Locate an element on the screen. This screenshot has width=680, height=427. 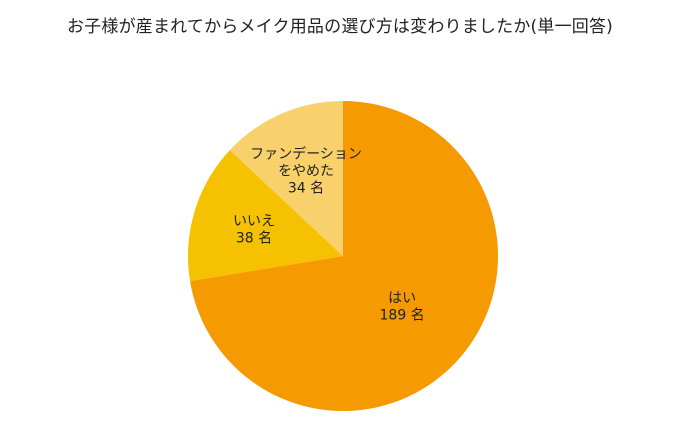
slice-value-1: 38 名 is located at coordinates (254, 239).